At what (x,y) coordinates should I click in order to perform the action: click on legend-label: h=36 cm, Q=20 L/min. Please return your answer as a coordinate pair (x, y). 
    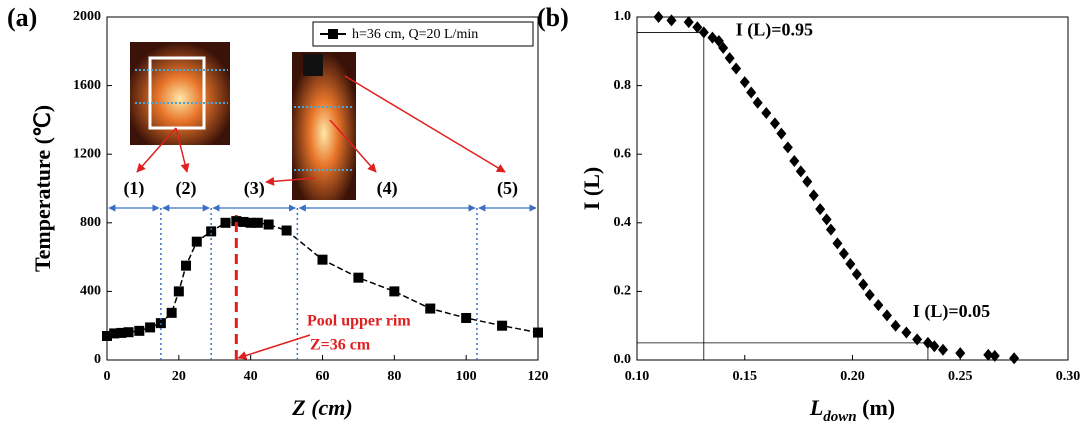
    Looking at the image, I should click on (415, 34).